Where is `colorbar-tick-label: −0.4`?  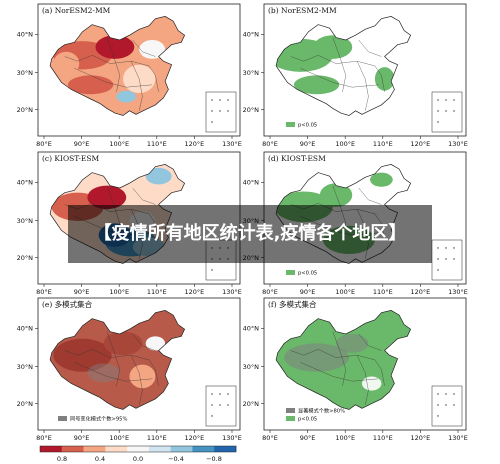
colorbar-tick-label: −0.4 is located at coordinates (176, 459).